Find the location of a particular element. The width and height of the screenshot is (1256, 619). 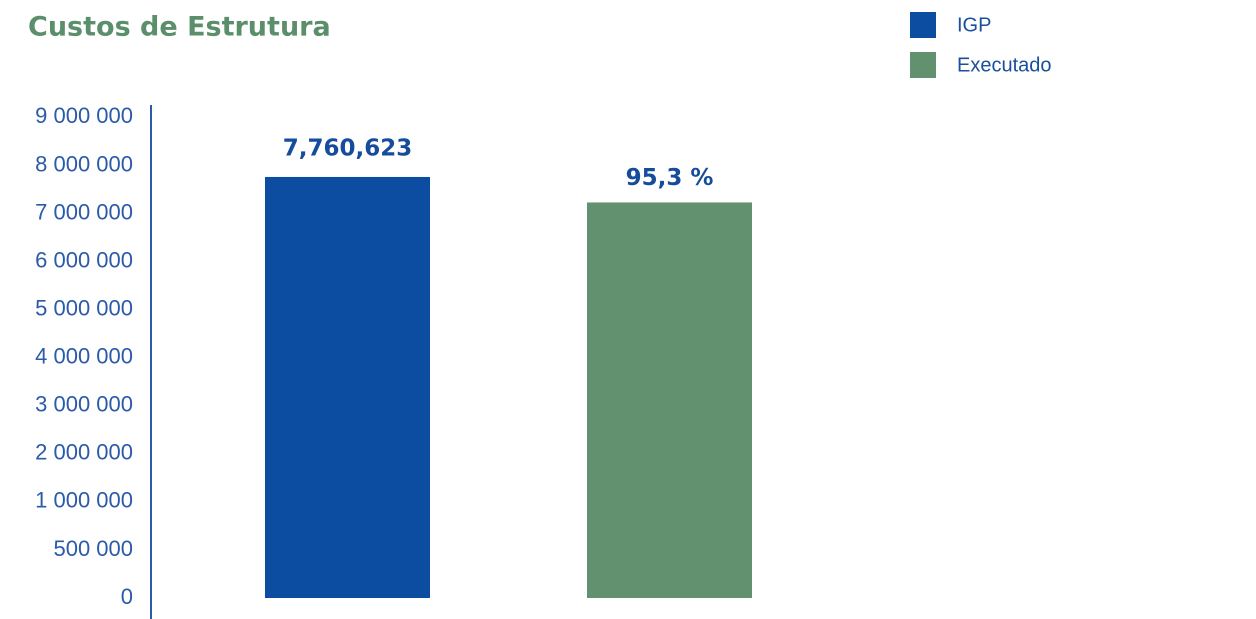

y-tick-label: 5 000 000 is located at coordinates (84, 307).